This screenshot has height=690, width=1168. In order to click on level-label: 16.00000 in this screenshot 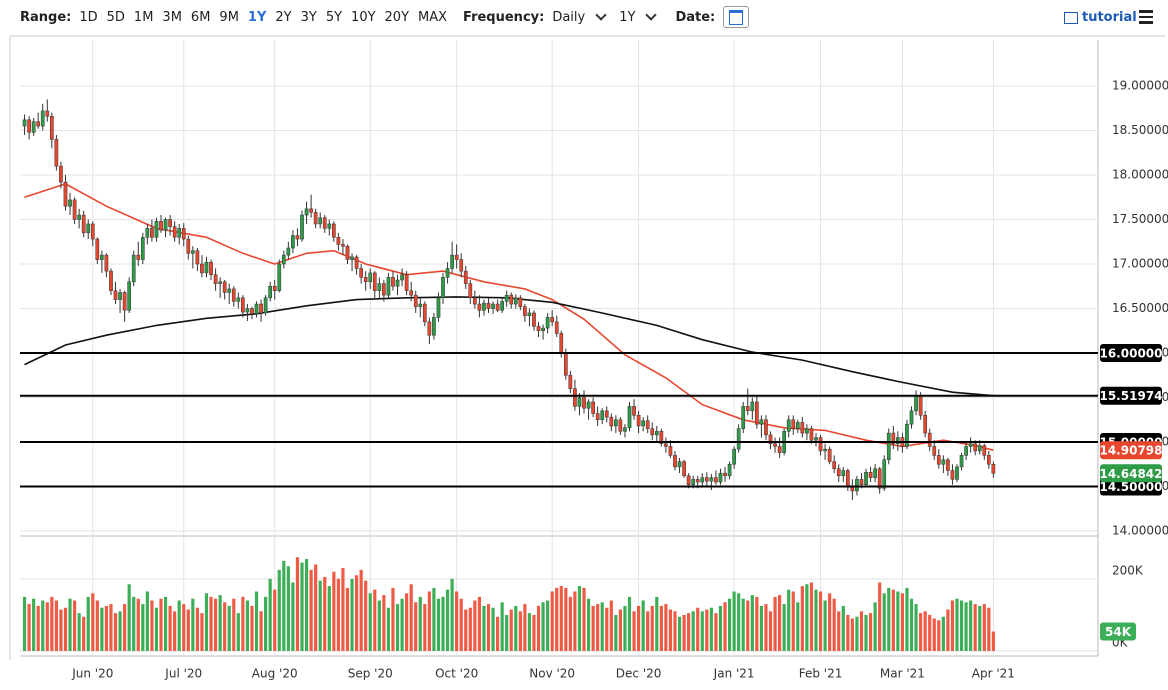, I will do `click(1130, 354)`.